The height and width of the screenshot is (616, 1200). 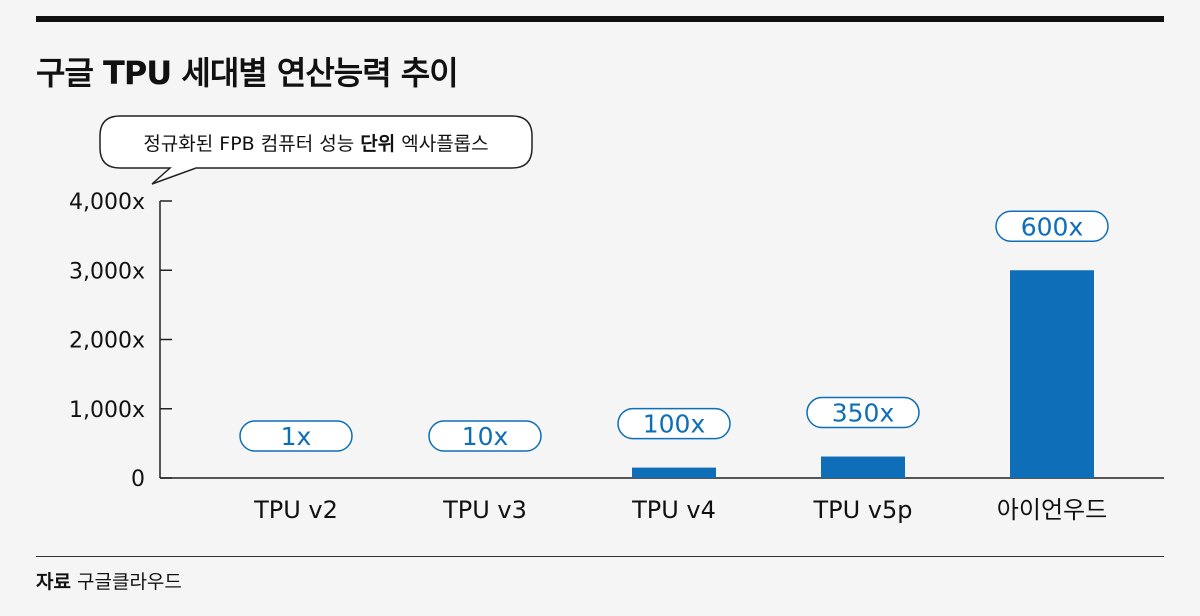 I want to click on data-label-text: 1x, so click(x=296, y=436).